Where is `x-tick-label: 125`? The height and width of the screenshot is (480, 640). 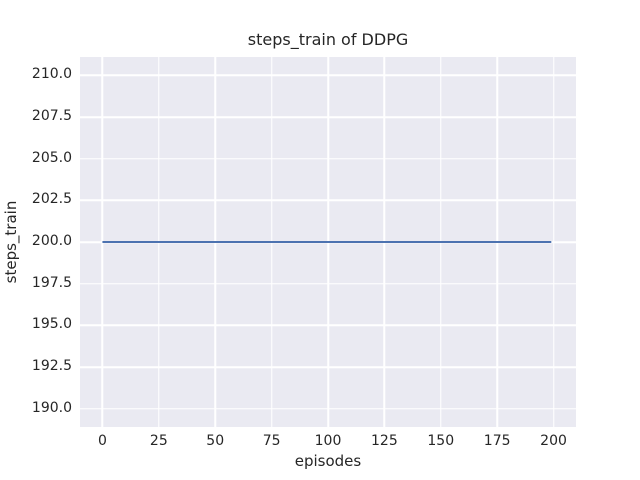
x-tick-label: 125 is located at coordinates (384, 441).